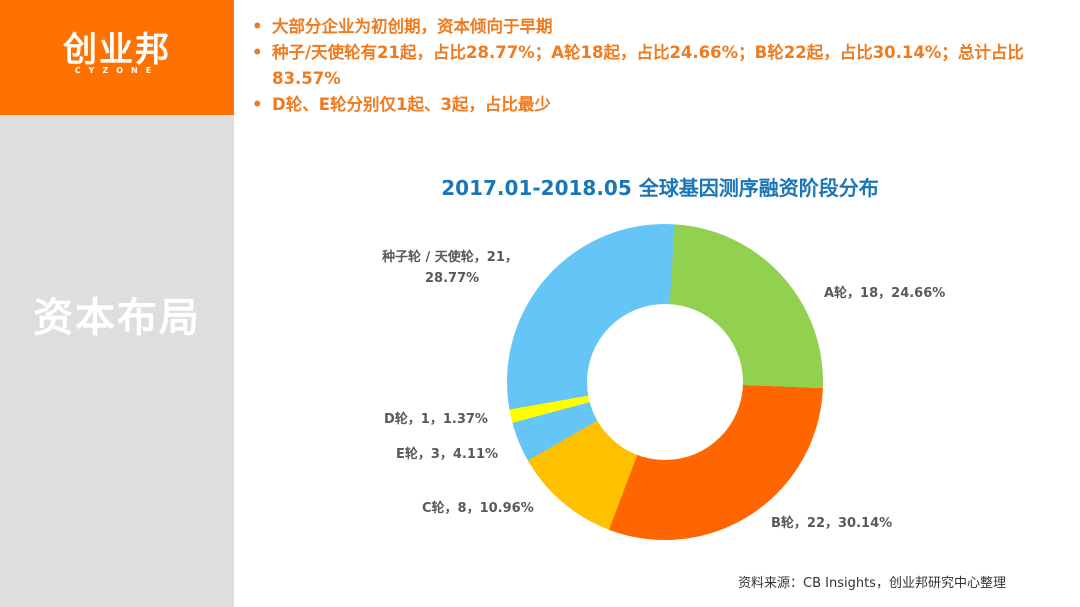 The height and width of the screenshot is (607, 1080). What do you see at coordinates (478, 508) in the screenshot?
I see `label-c: C轮，8，10.96%` at bounding box center [478, 508].